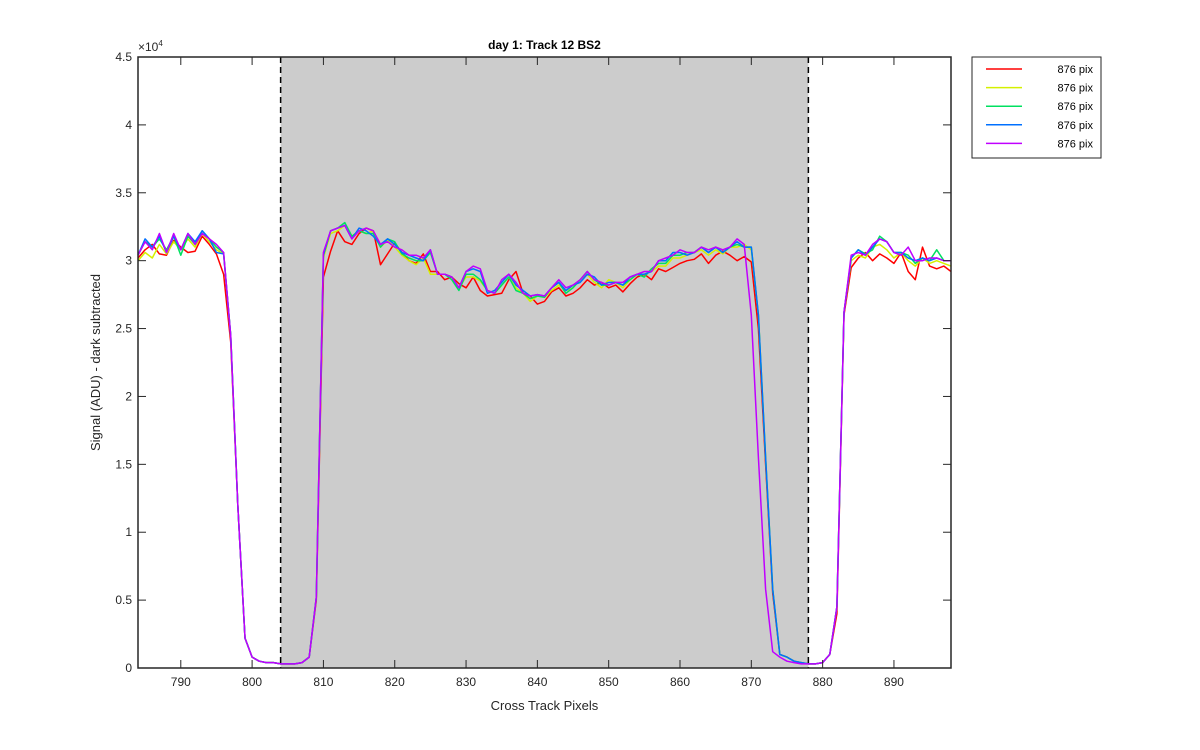 This screenshot has width=1200, height=750. What do you see at coordinates (128, 125) in the screenshot?
I see `y-tick-label: 4` at bounding box center [128, 125].